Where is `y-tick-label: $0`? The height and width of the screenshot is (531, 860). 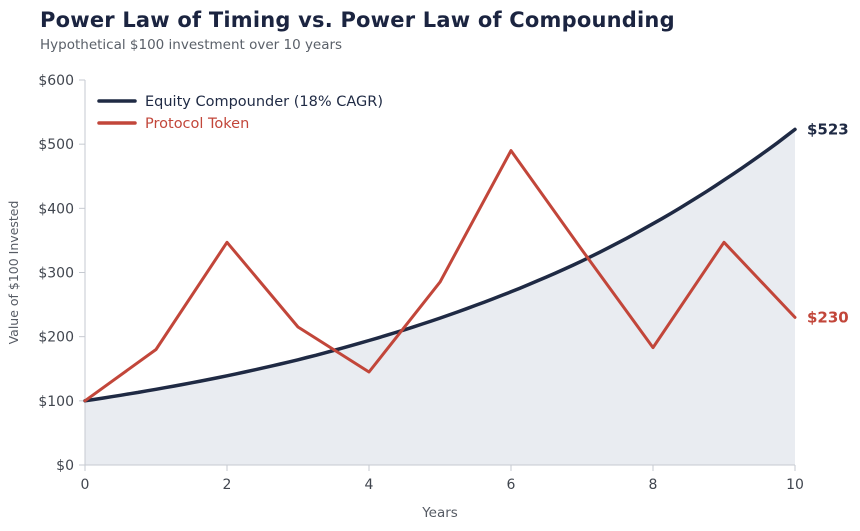
y-tick-label: $0 is located at coordinates (65, 466).